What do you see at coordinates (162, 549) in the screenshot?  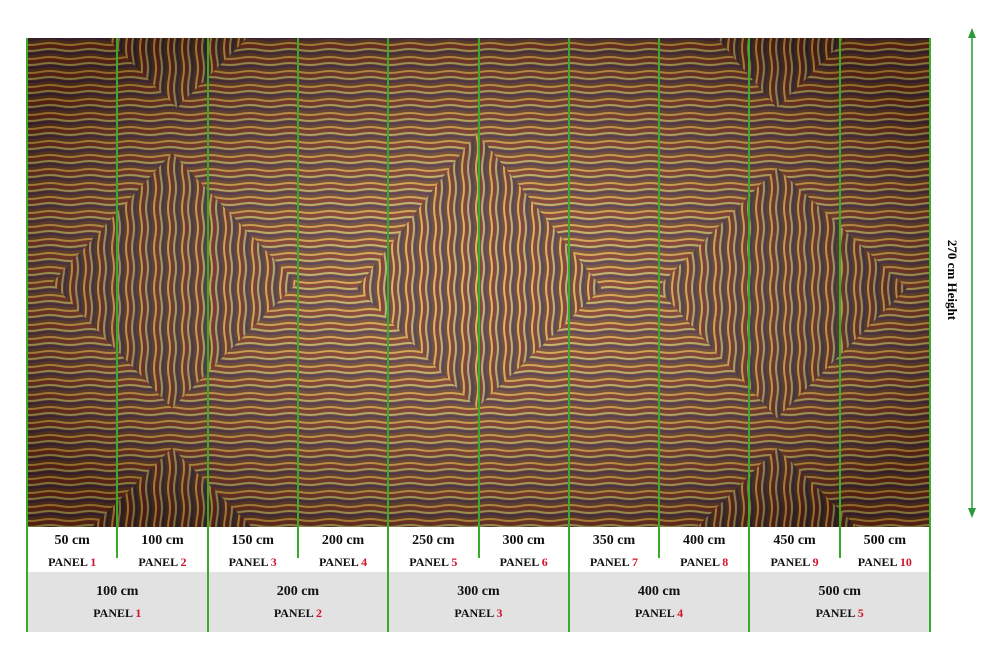 I see `panel-cell: 100 cm PANEL 2` at bounding box center [162, 549].